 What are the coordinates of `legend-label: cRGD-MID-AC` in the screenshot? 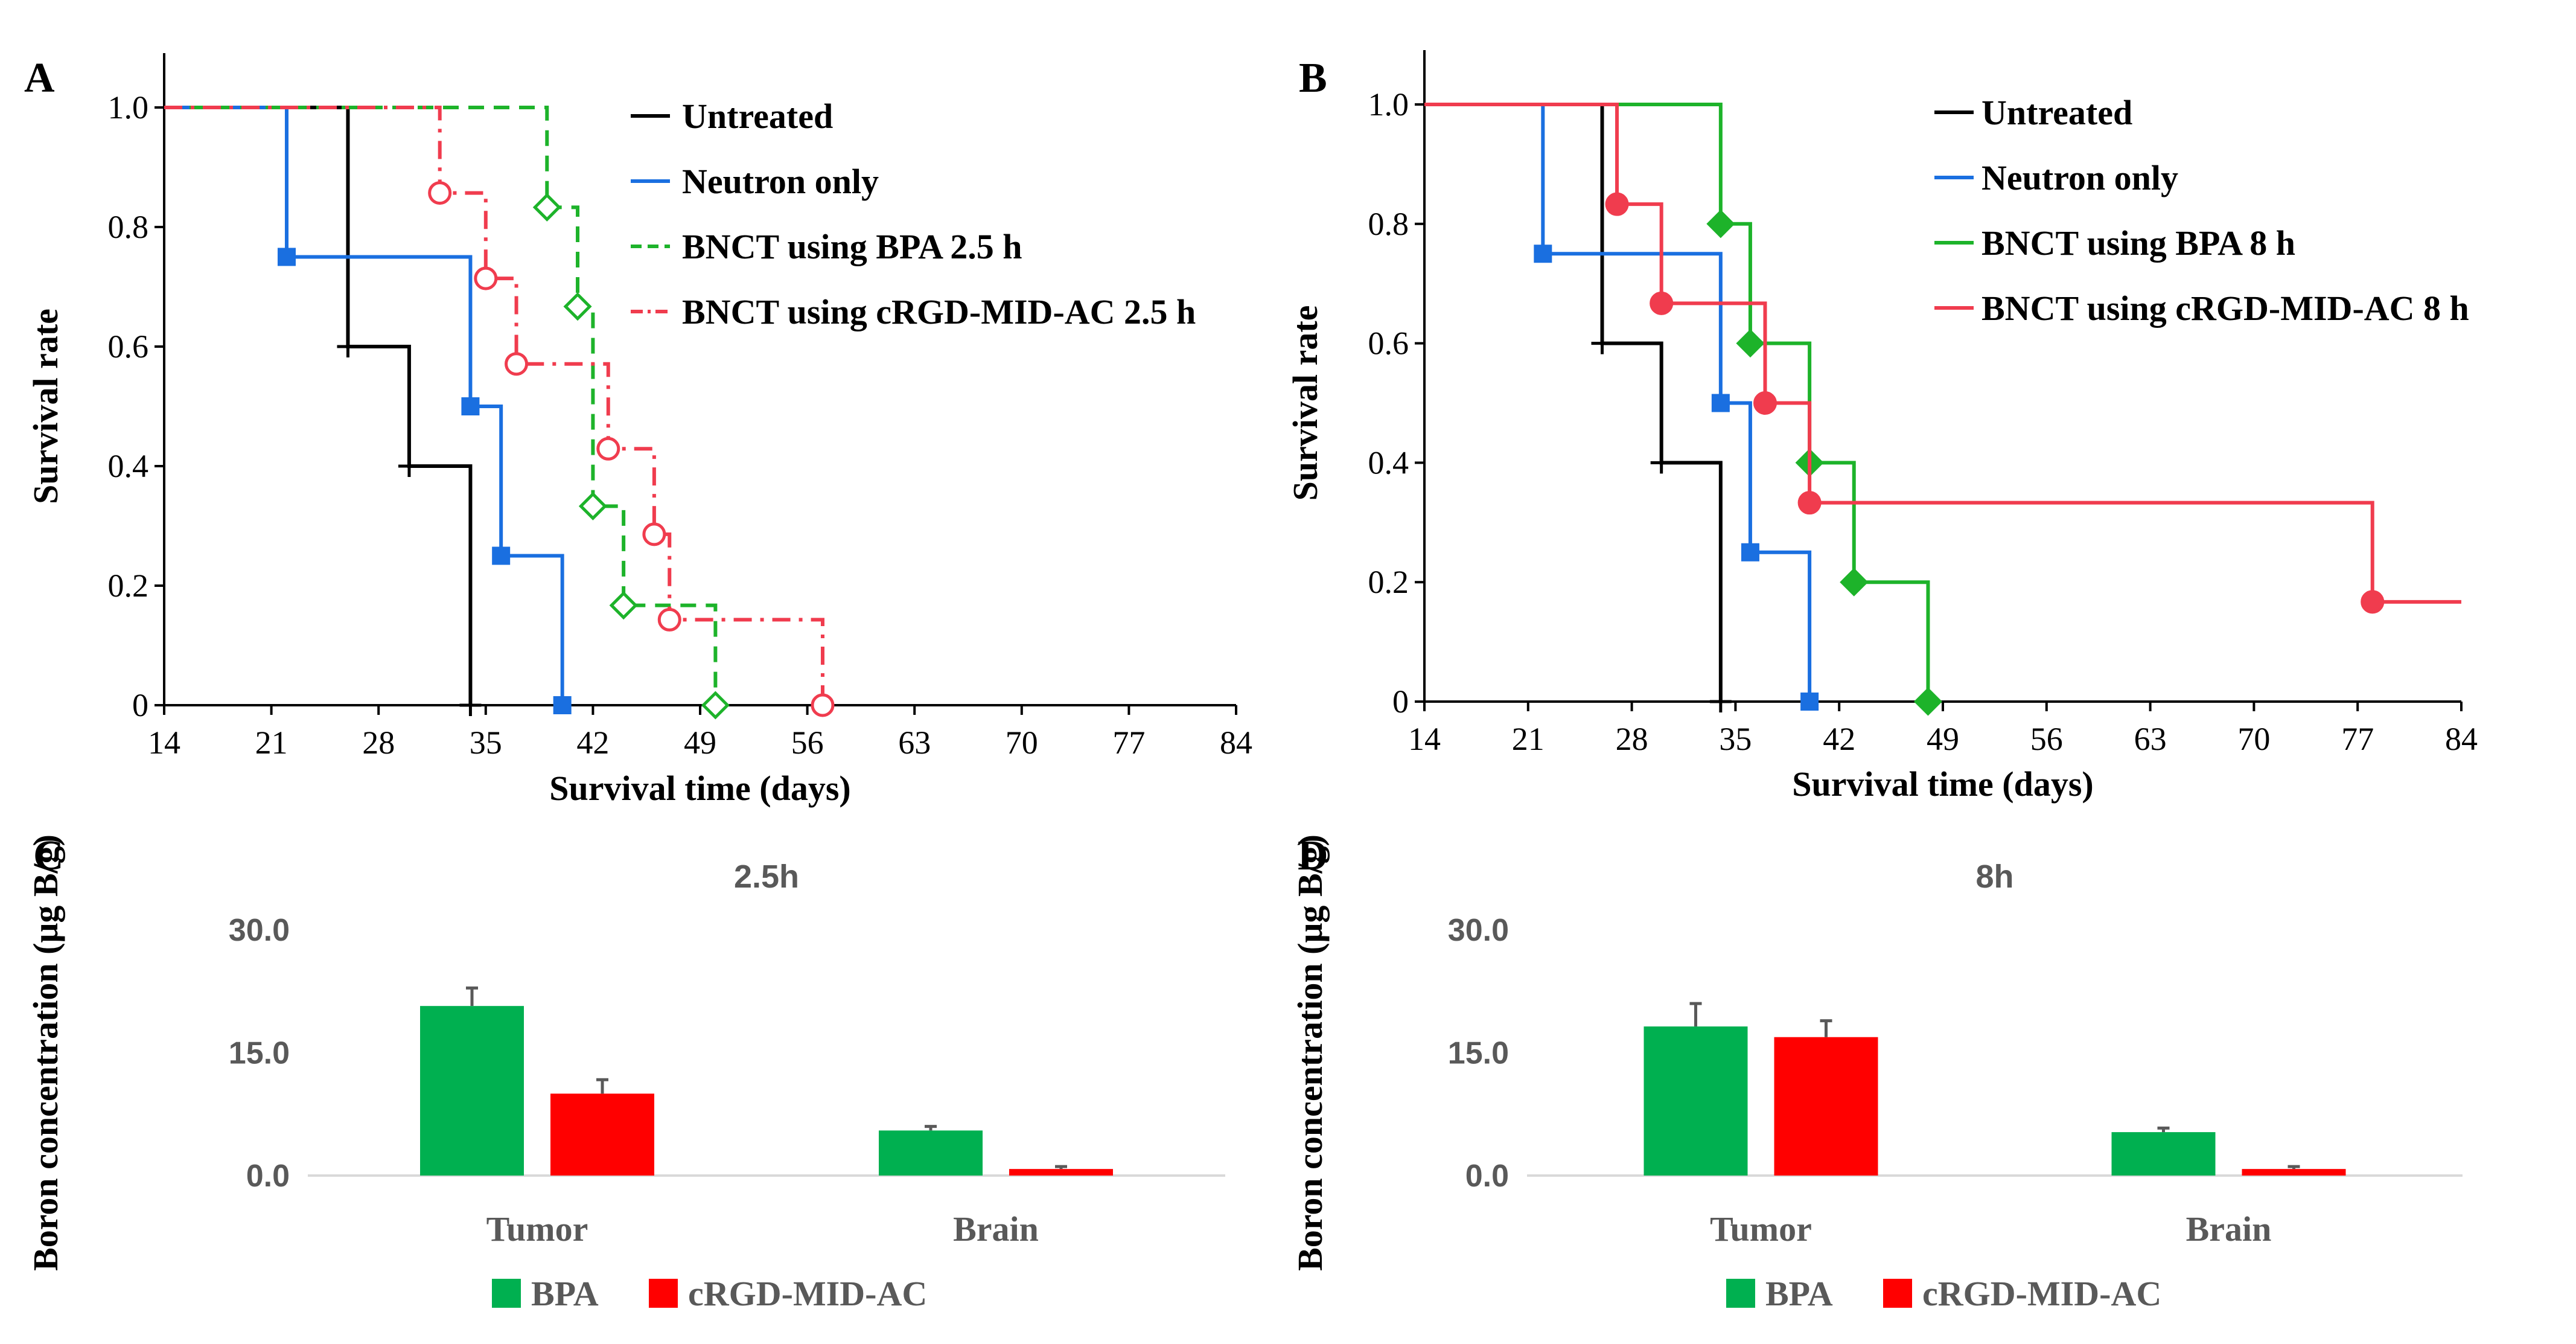 It's located at (807, 1293).